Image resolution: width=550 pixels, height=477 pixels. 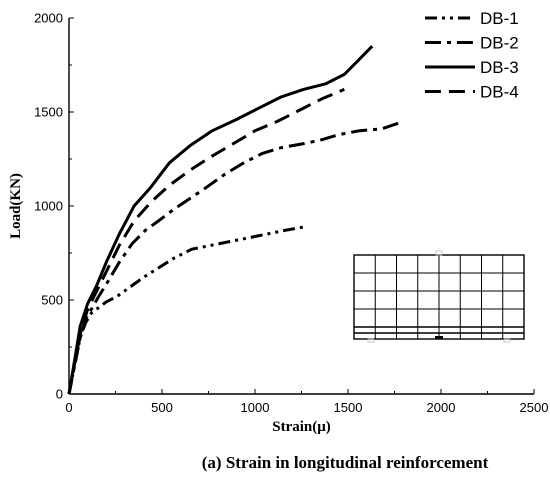 What do you see at coordinates (499, 43) in the screenshot?
I see `legend-label-db-2: DB-2` at bounding box center [499, 43].